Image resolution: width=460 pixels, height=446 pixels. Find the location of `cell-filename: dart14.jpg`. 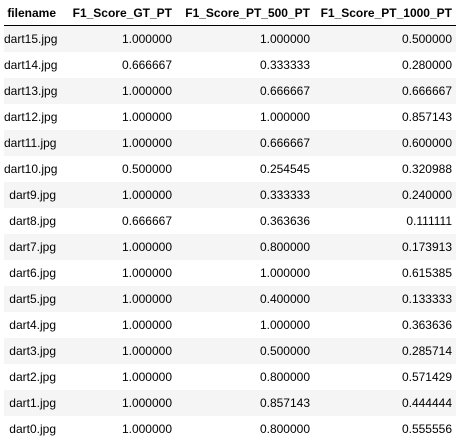

cell-filename: dart14.jpg is located at coordinates (32, 65).